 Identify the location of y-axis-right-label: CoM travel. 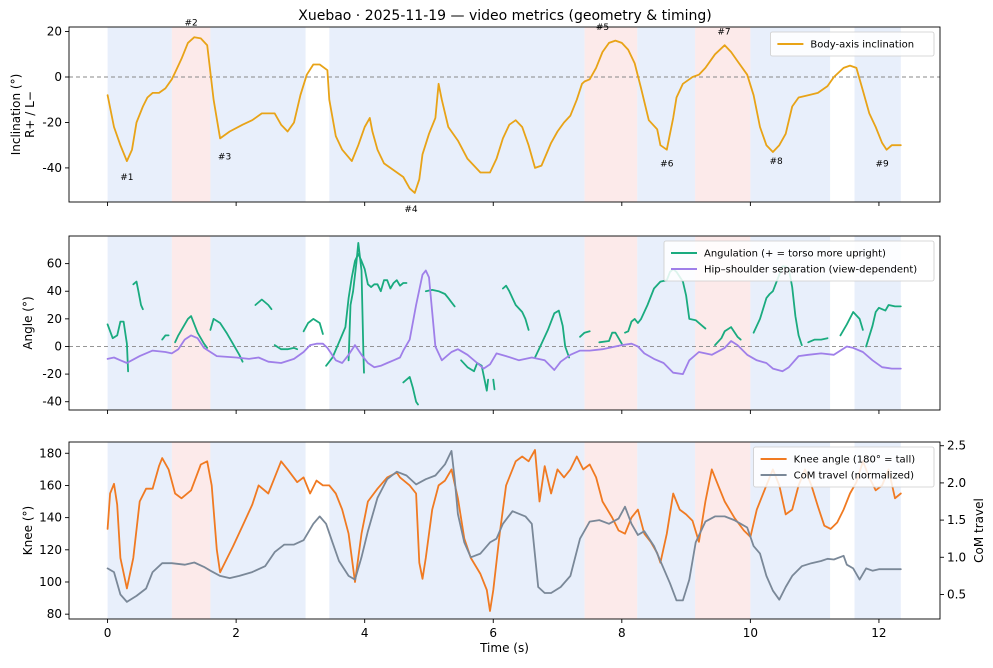
(979, 530).